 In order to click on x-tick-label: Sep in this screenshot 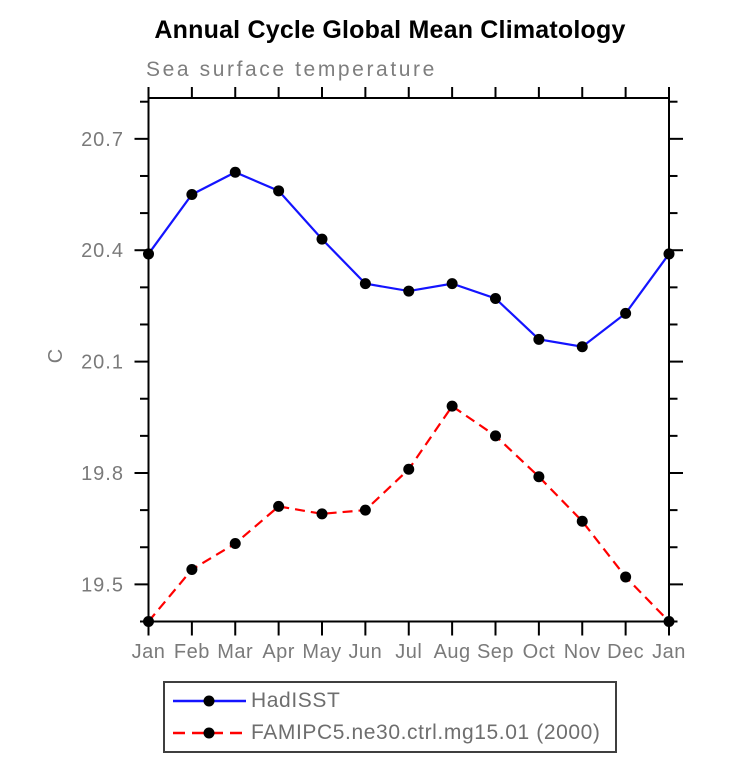, I will do `click(495, 652)`.